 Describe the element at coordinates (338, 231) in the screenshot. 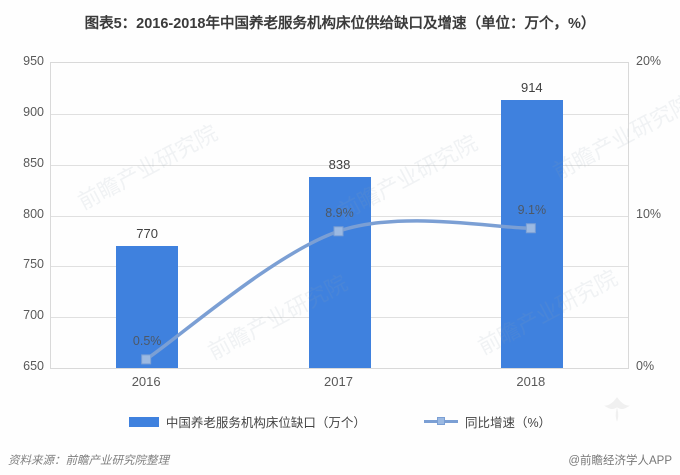

I see `line-marker-2017` at that location.